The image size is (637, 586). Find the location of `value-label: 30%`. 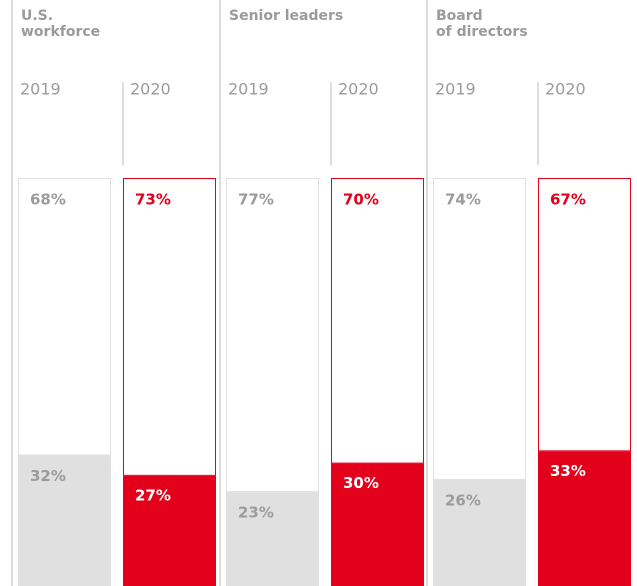

value-label: 30% is located at coordinates (361, 483).